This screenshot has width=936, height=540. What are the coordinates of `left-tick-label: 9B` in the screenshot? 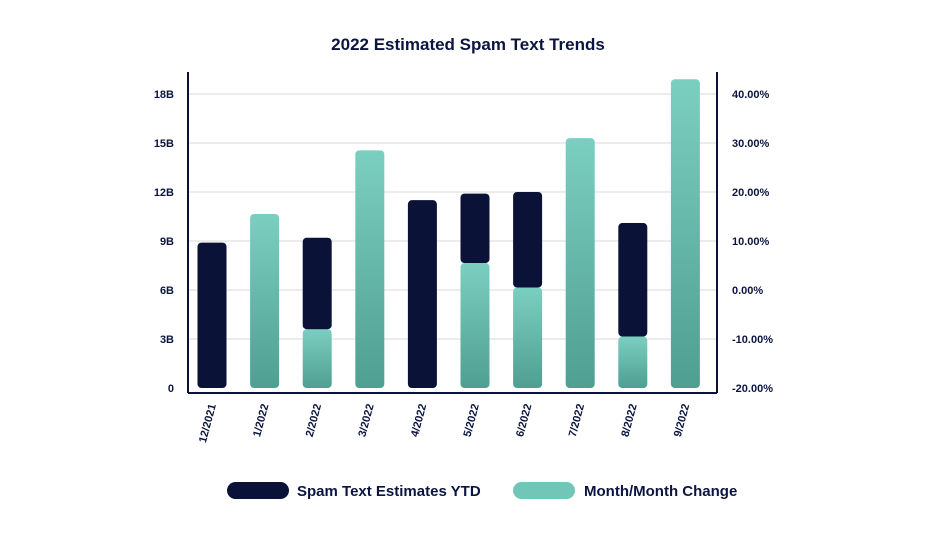 It's located at (167, 242).